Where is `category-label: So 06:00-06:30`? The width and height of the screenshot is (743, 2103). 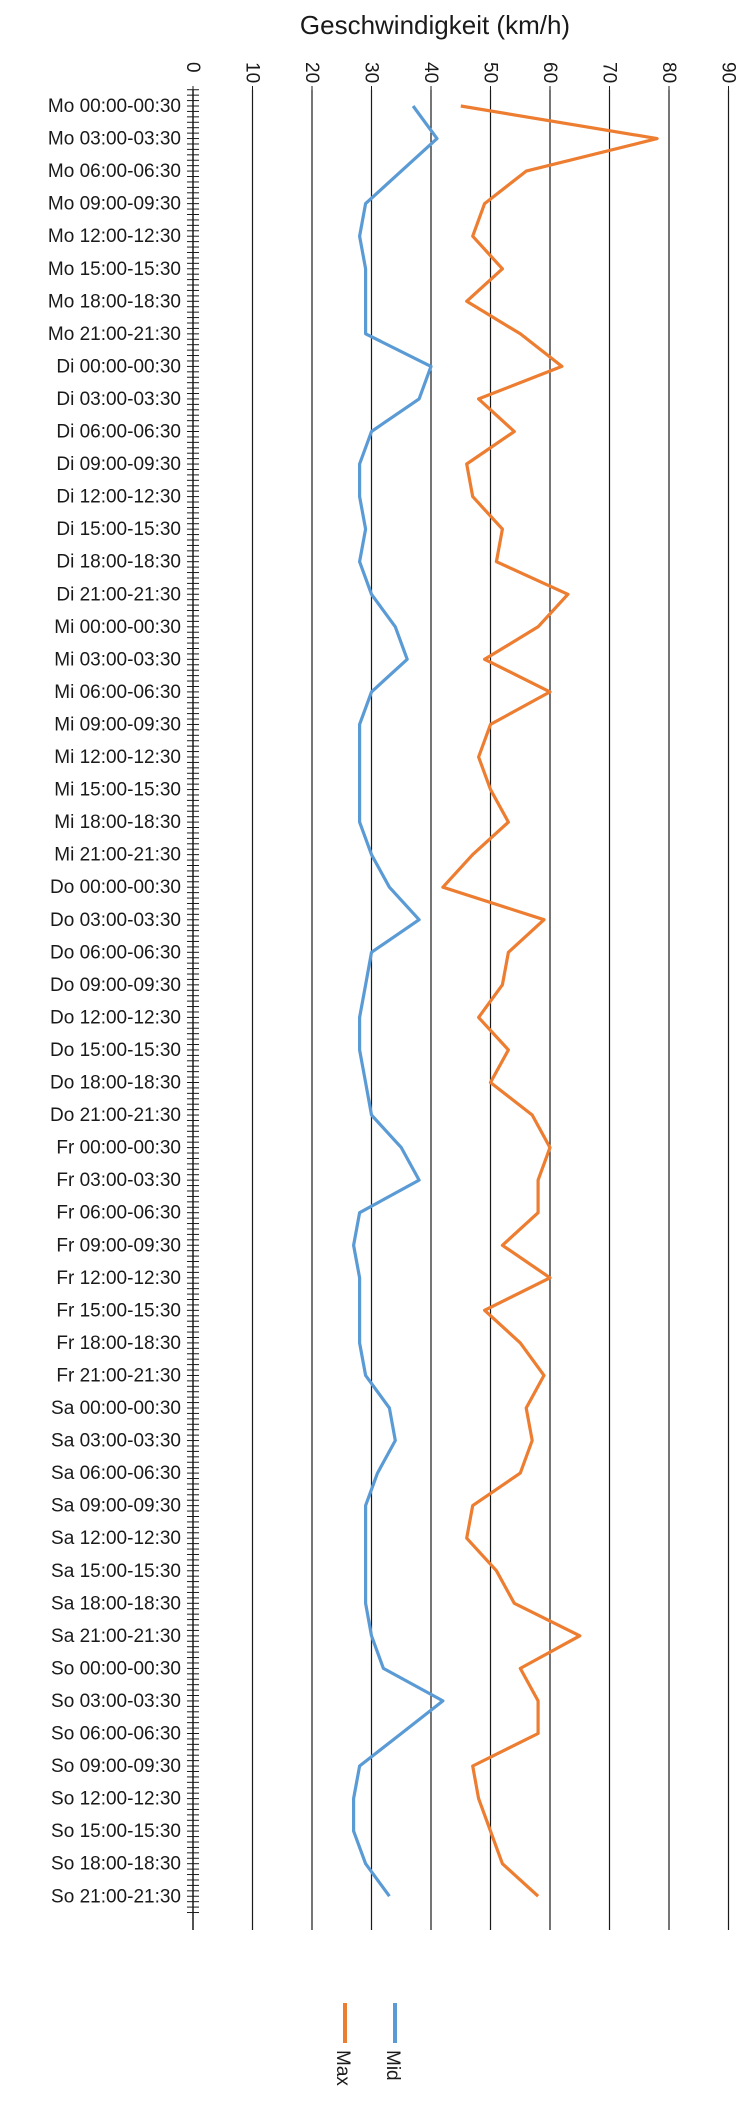 category-label: So 06:00-06:30 is located at coordinates (116, 1734).